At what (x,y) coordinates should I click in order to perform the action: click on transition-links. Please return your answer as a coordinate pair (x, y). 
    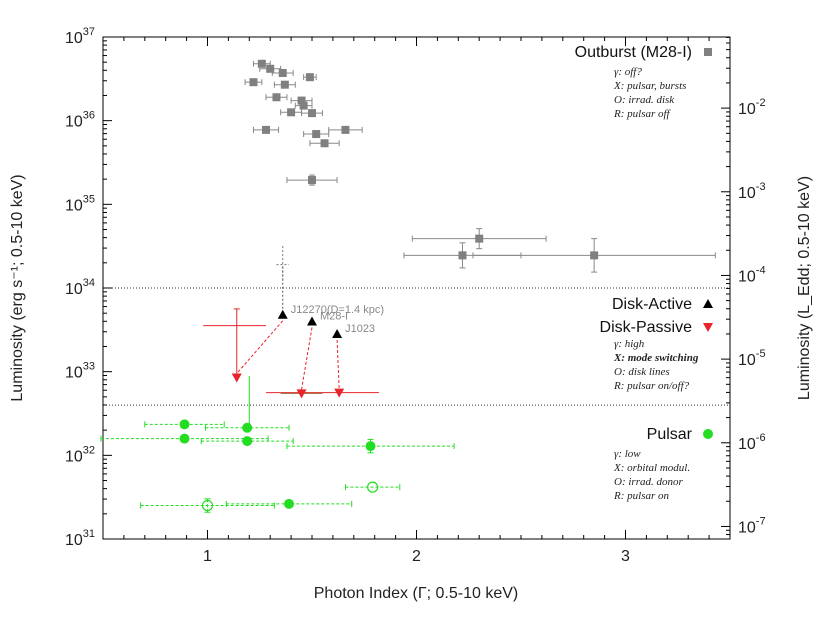
    Looking at the image, I should click on (288, 318).